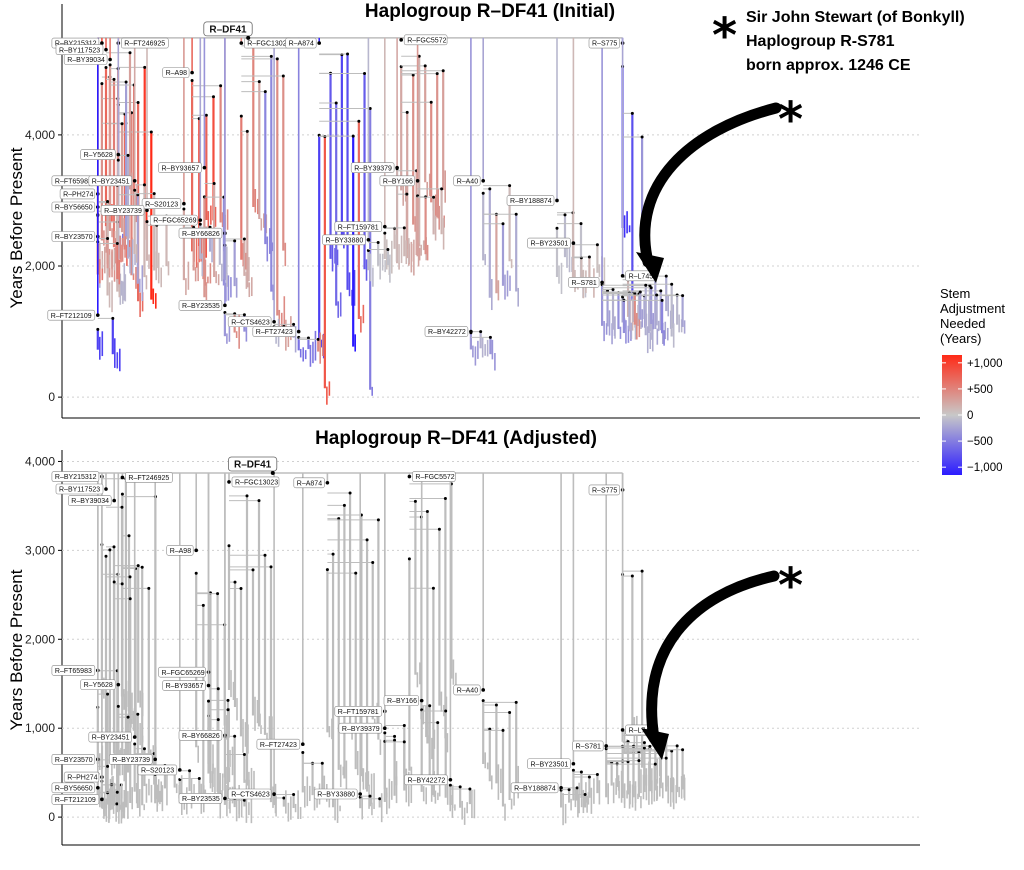 Image resolution: width=1024 pixels, height=870 pixels. What do you see at coordinates (274, 331) in the screenshot?
I see `node-label: R–FT27423` at bounding box center [274, 331].